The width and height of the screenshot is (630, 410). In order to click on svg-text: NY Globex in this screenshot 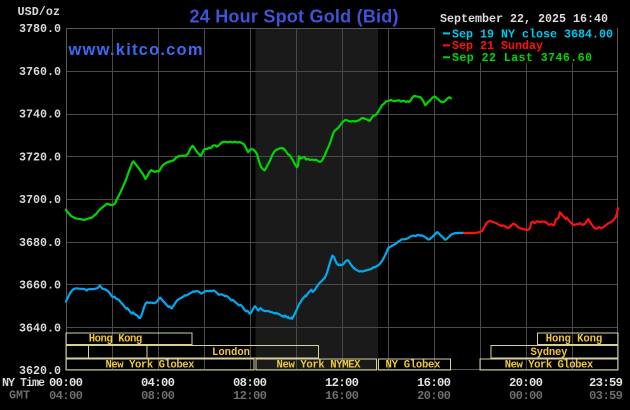, I will do `click(414, 365)`.